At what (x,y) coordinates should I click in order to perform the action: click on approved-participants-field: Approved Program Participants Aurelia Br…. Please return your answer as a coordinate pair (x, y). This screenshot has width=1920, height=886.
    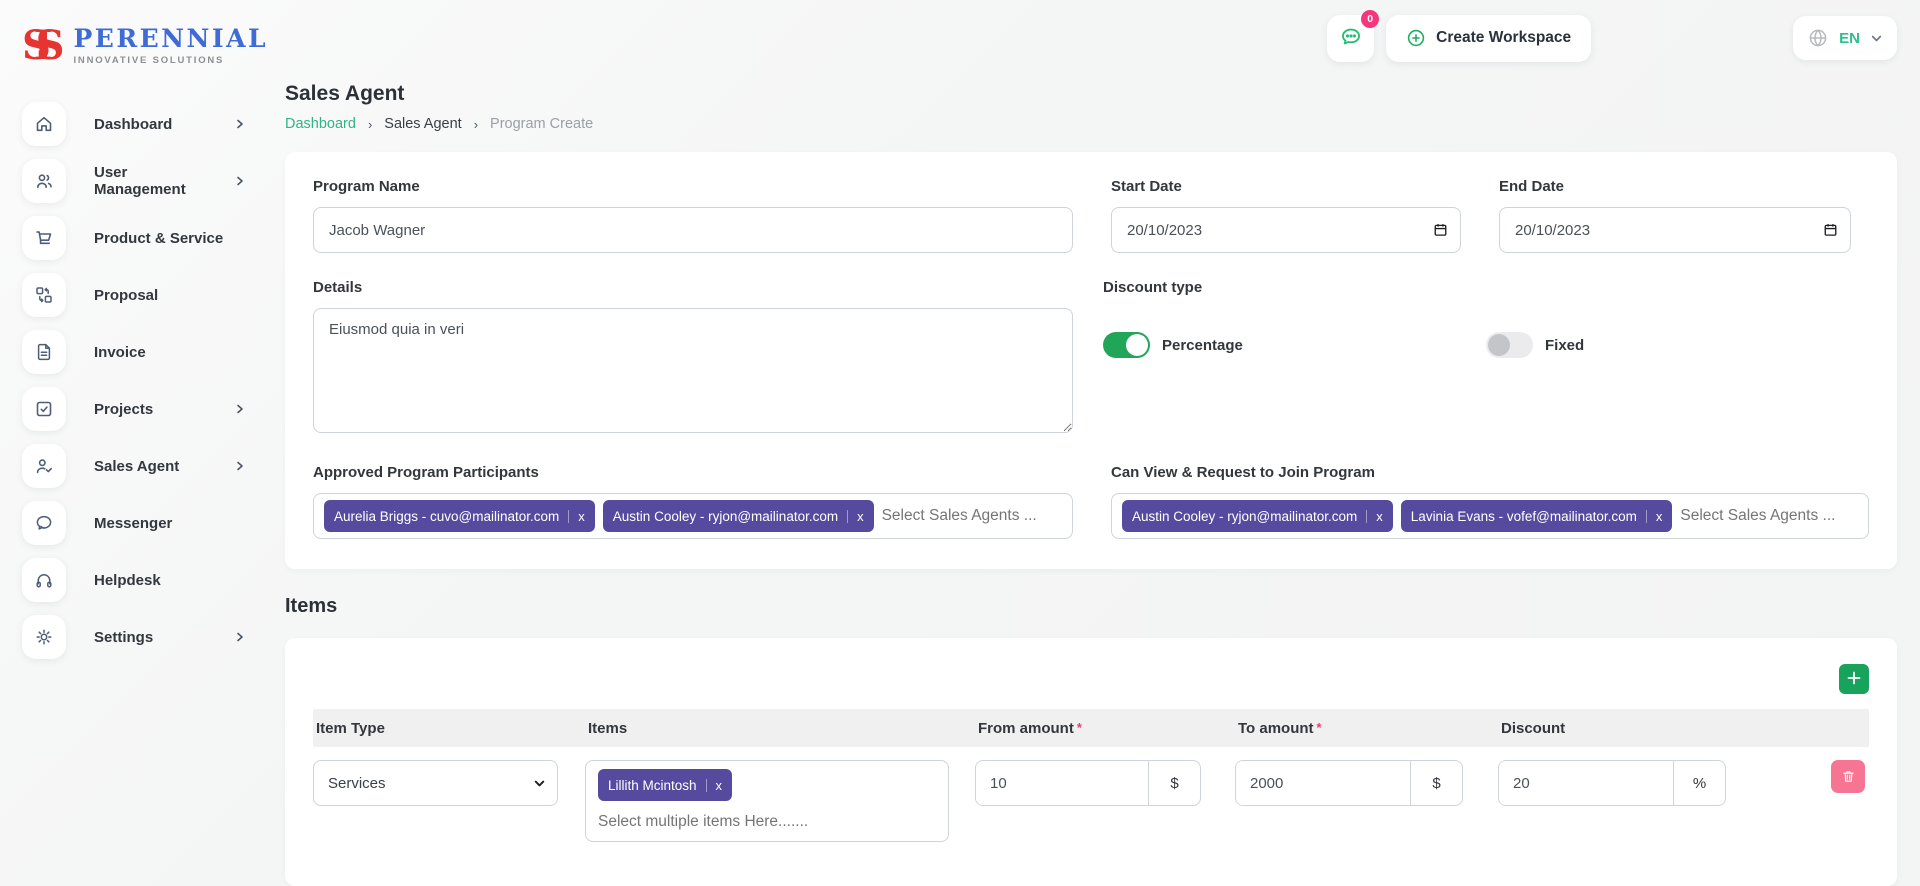
    Looking at the image, I should click on (693, 501).